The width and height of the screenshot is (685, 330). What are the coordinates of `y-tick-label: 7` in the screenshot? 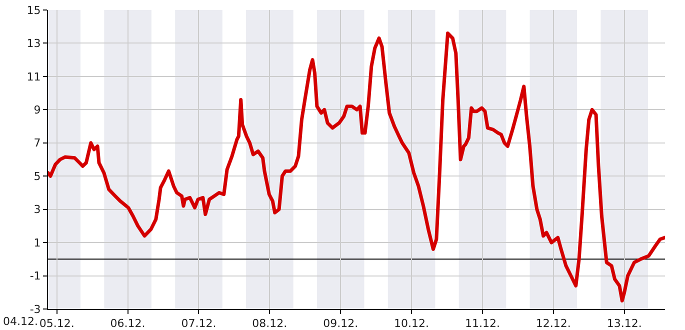 It's located at (37, 143).